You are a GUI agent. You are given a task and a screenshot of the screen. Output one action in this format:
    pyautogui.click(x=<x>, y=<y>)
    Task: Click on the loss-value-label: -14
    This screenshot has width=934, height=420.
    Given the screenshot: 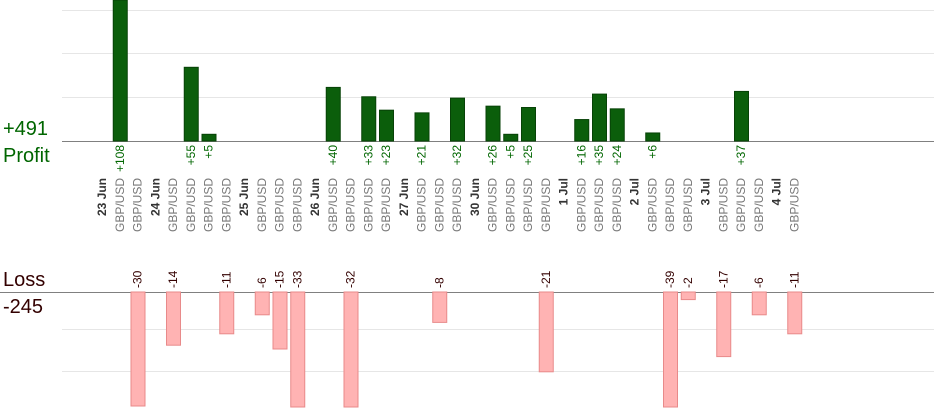 What is the action you would take?
    pyautogui.click(x=173, y=279)
    